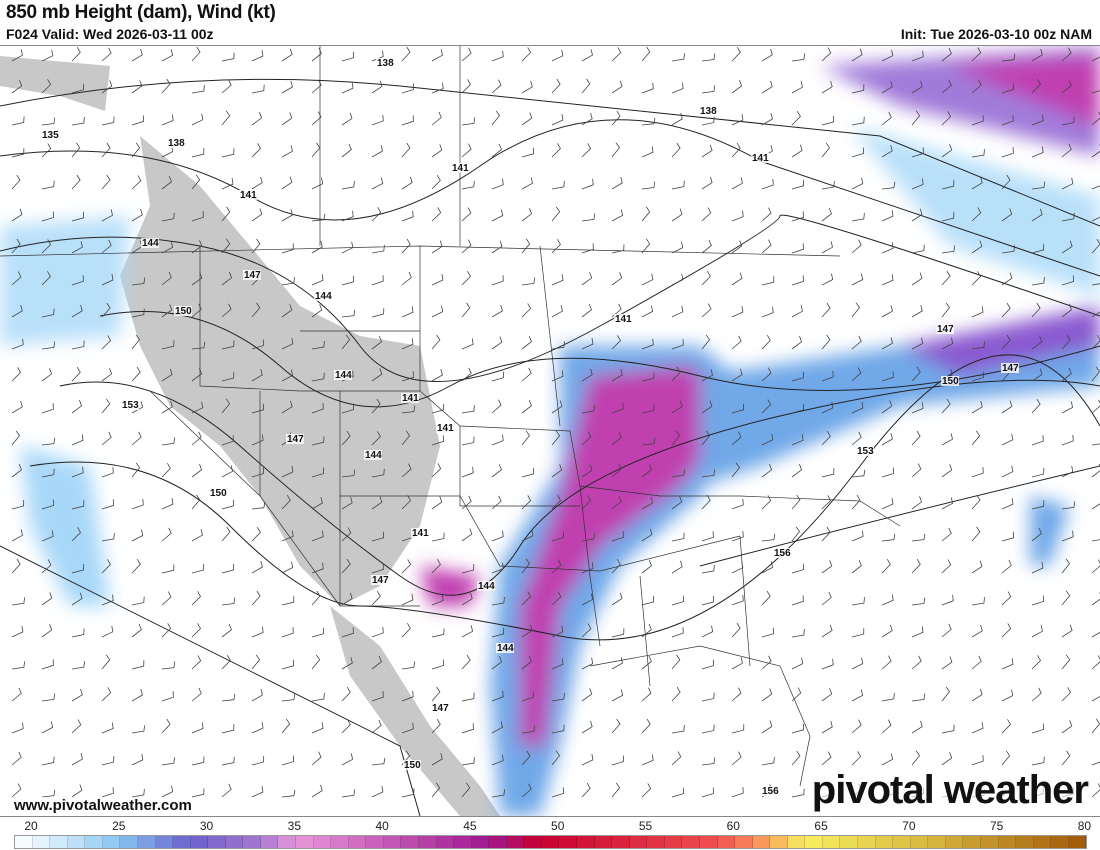 The width and height of the screenshot is (1100, 850). Describe the element at coordinates (909, 826) in the screenshot. I see `colorbar-tick-label: 70` at that location.